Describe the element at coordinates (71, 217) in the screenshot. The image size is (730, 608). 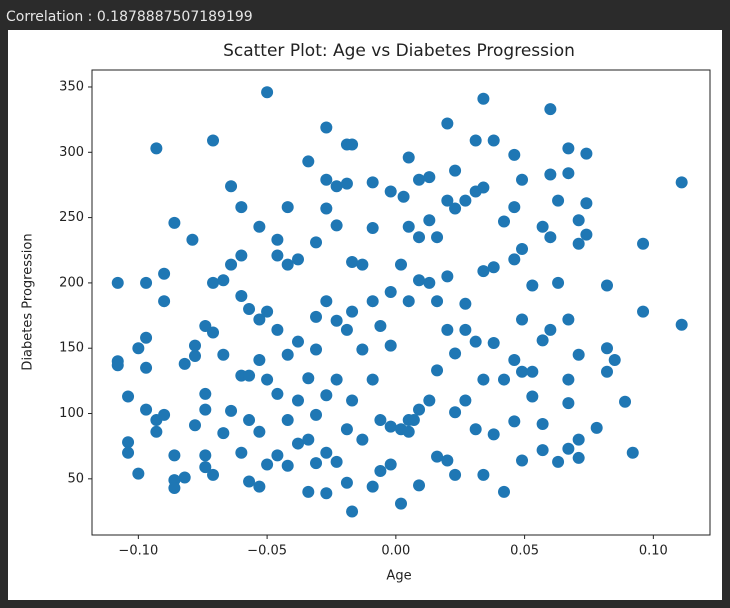
I see `y-tick-label: 250` at that location.